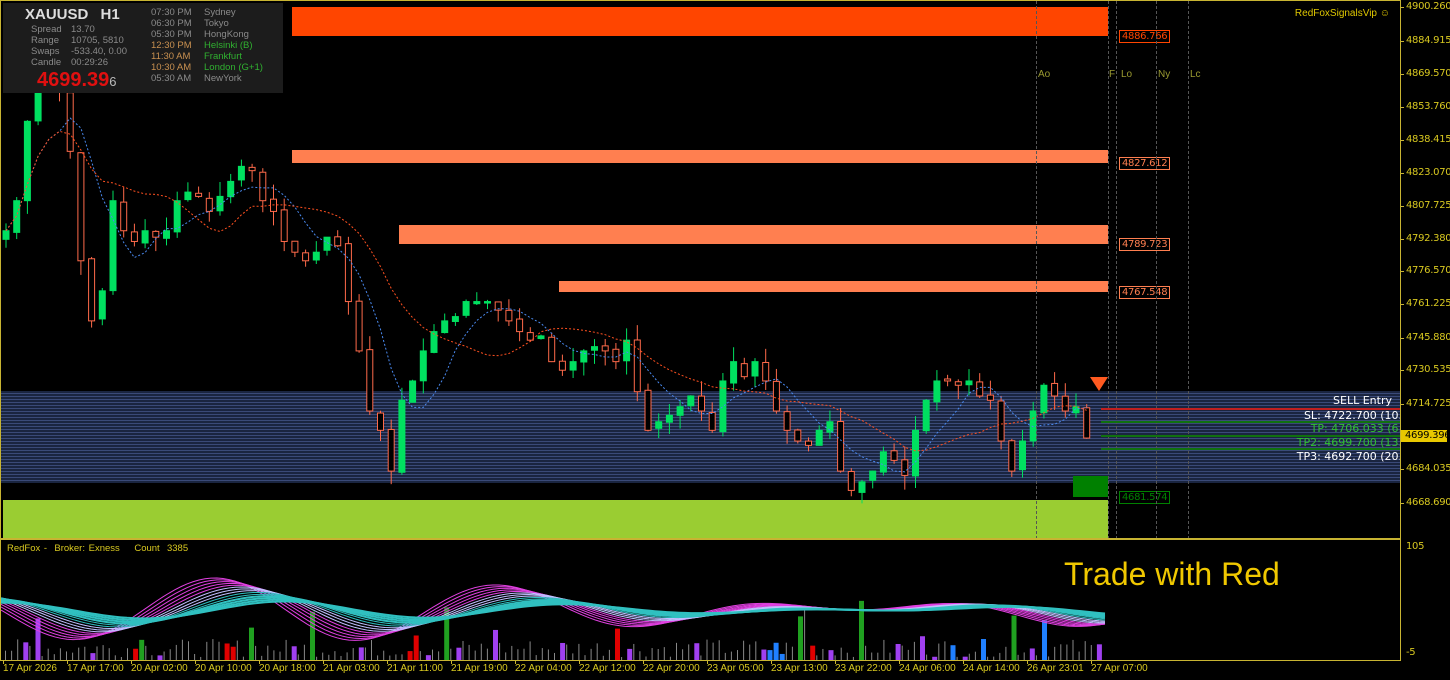 The width and height of the screenshot is (1450, 680). What do you see at coordinates (196, 56) in the screenshot?
I see `session-row: 11:30 AM Frankfurt` at bounding box center [196, 56].